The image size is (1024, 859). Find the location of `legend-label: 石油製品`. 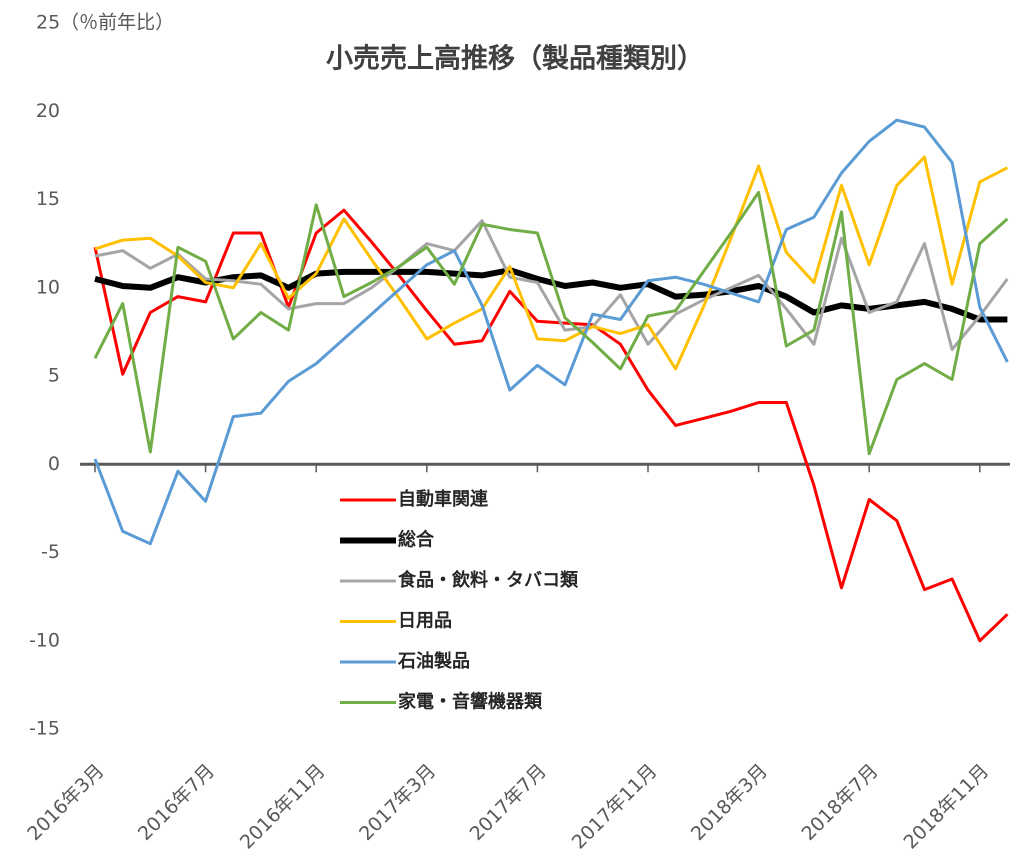

legend-label: 石油製品 is located at coordinates (433, 661).